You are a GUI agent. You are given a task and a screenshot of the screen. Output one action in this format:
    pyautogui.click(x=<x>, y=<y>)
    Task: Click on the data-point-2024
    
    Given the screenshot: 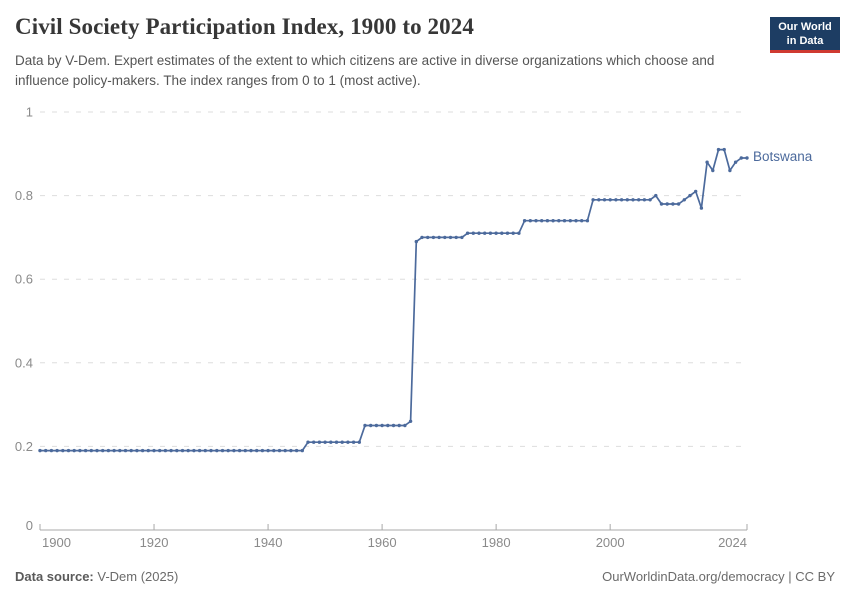 What is the action you would take?
    pyautogui.click(x=747, y=158)
    